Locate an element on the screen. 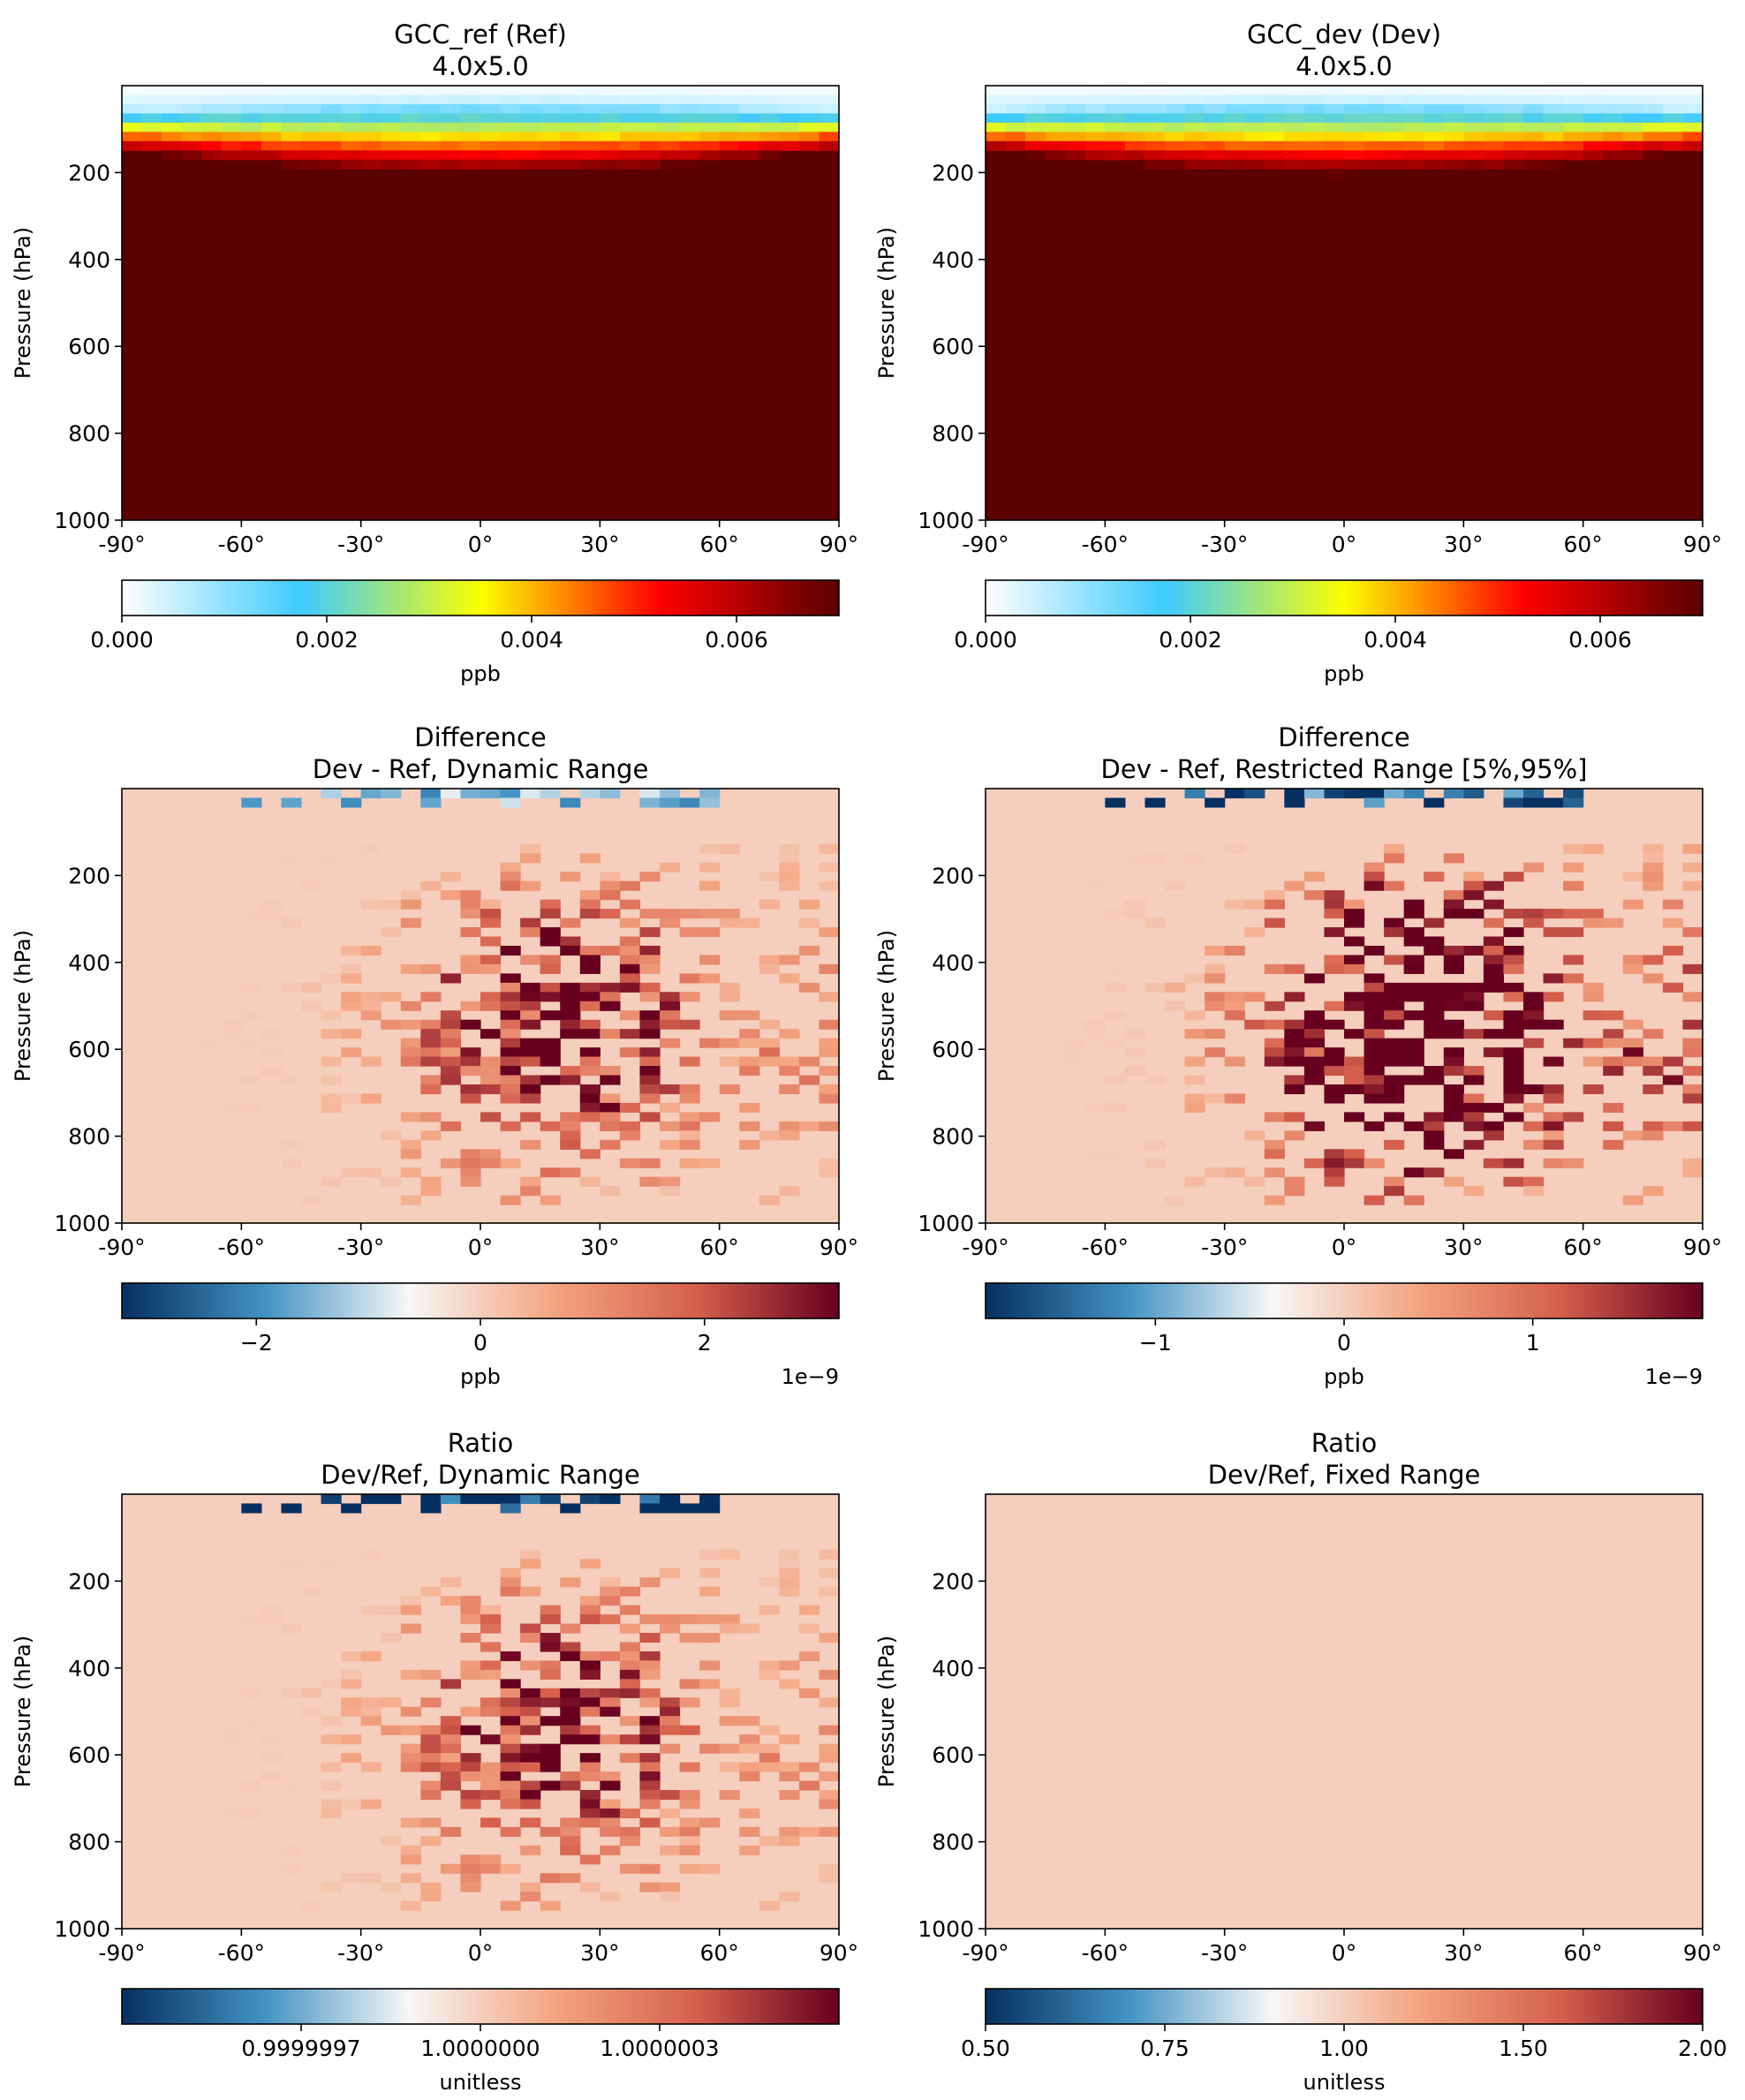 Image resolution: width=1745 pixels, height=2100 pixels. panel-title-line: Difference is located at coordinates (481, 737).